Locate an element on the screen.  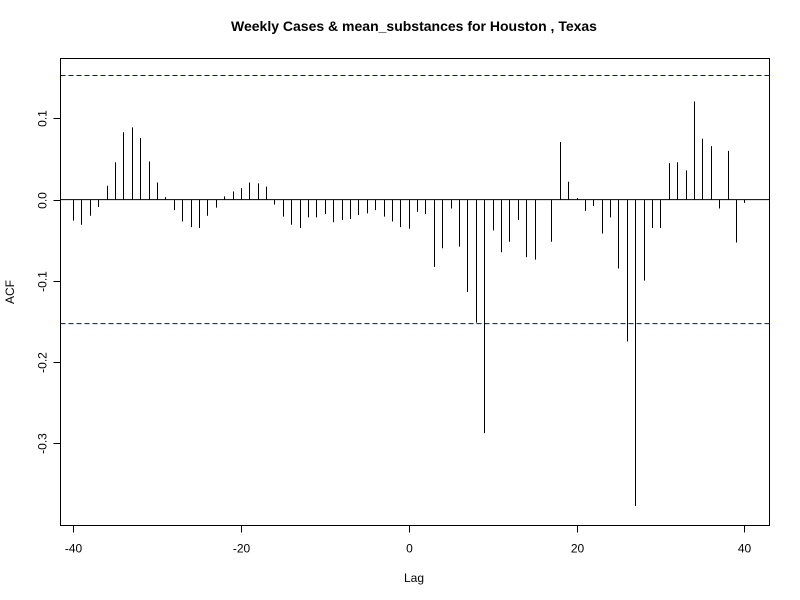
x-axis: -40 -20 0 20 40 is located at coordinates (408, 540).